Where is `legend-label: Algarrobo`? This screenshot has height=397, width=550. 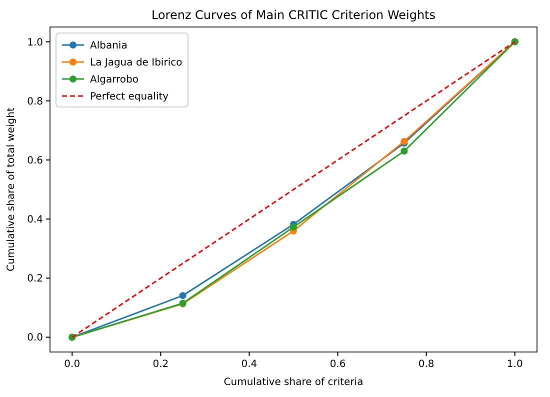 legend-label: Algarrobo is located at coordinates (114, 80).